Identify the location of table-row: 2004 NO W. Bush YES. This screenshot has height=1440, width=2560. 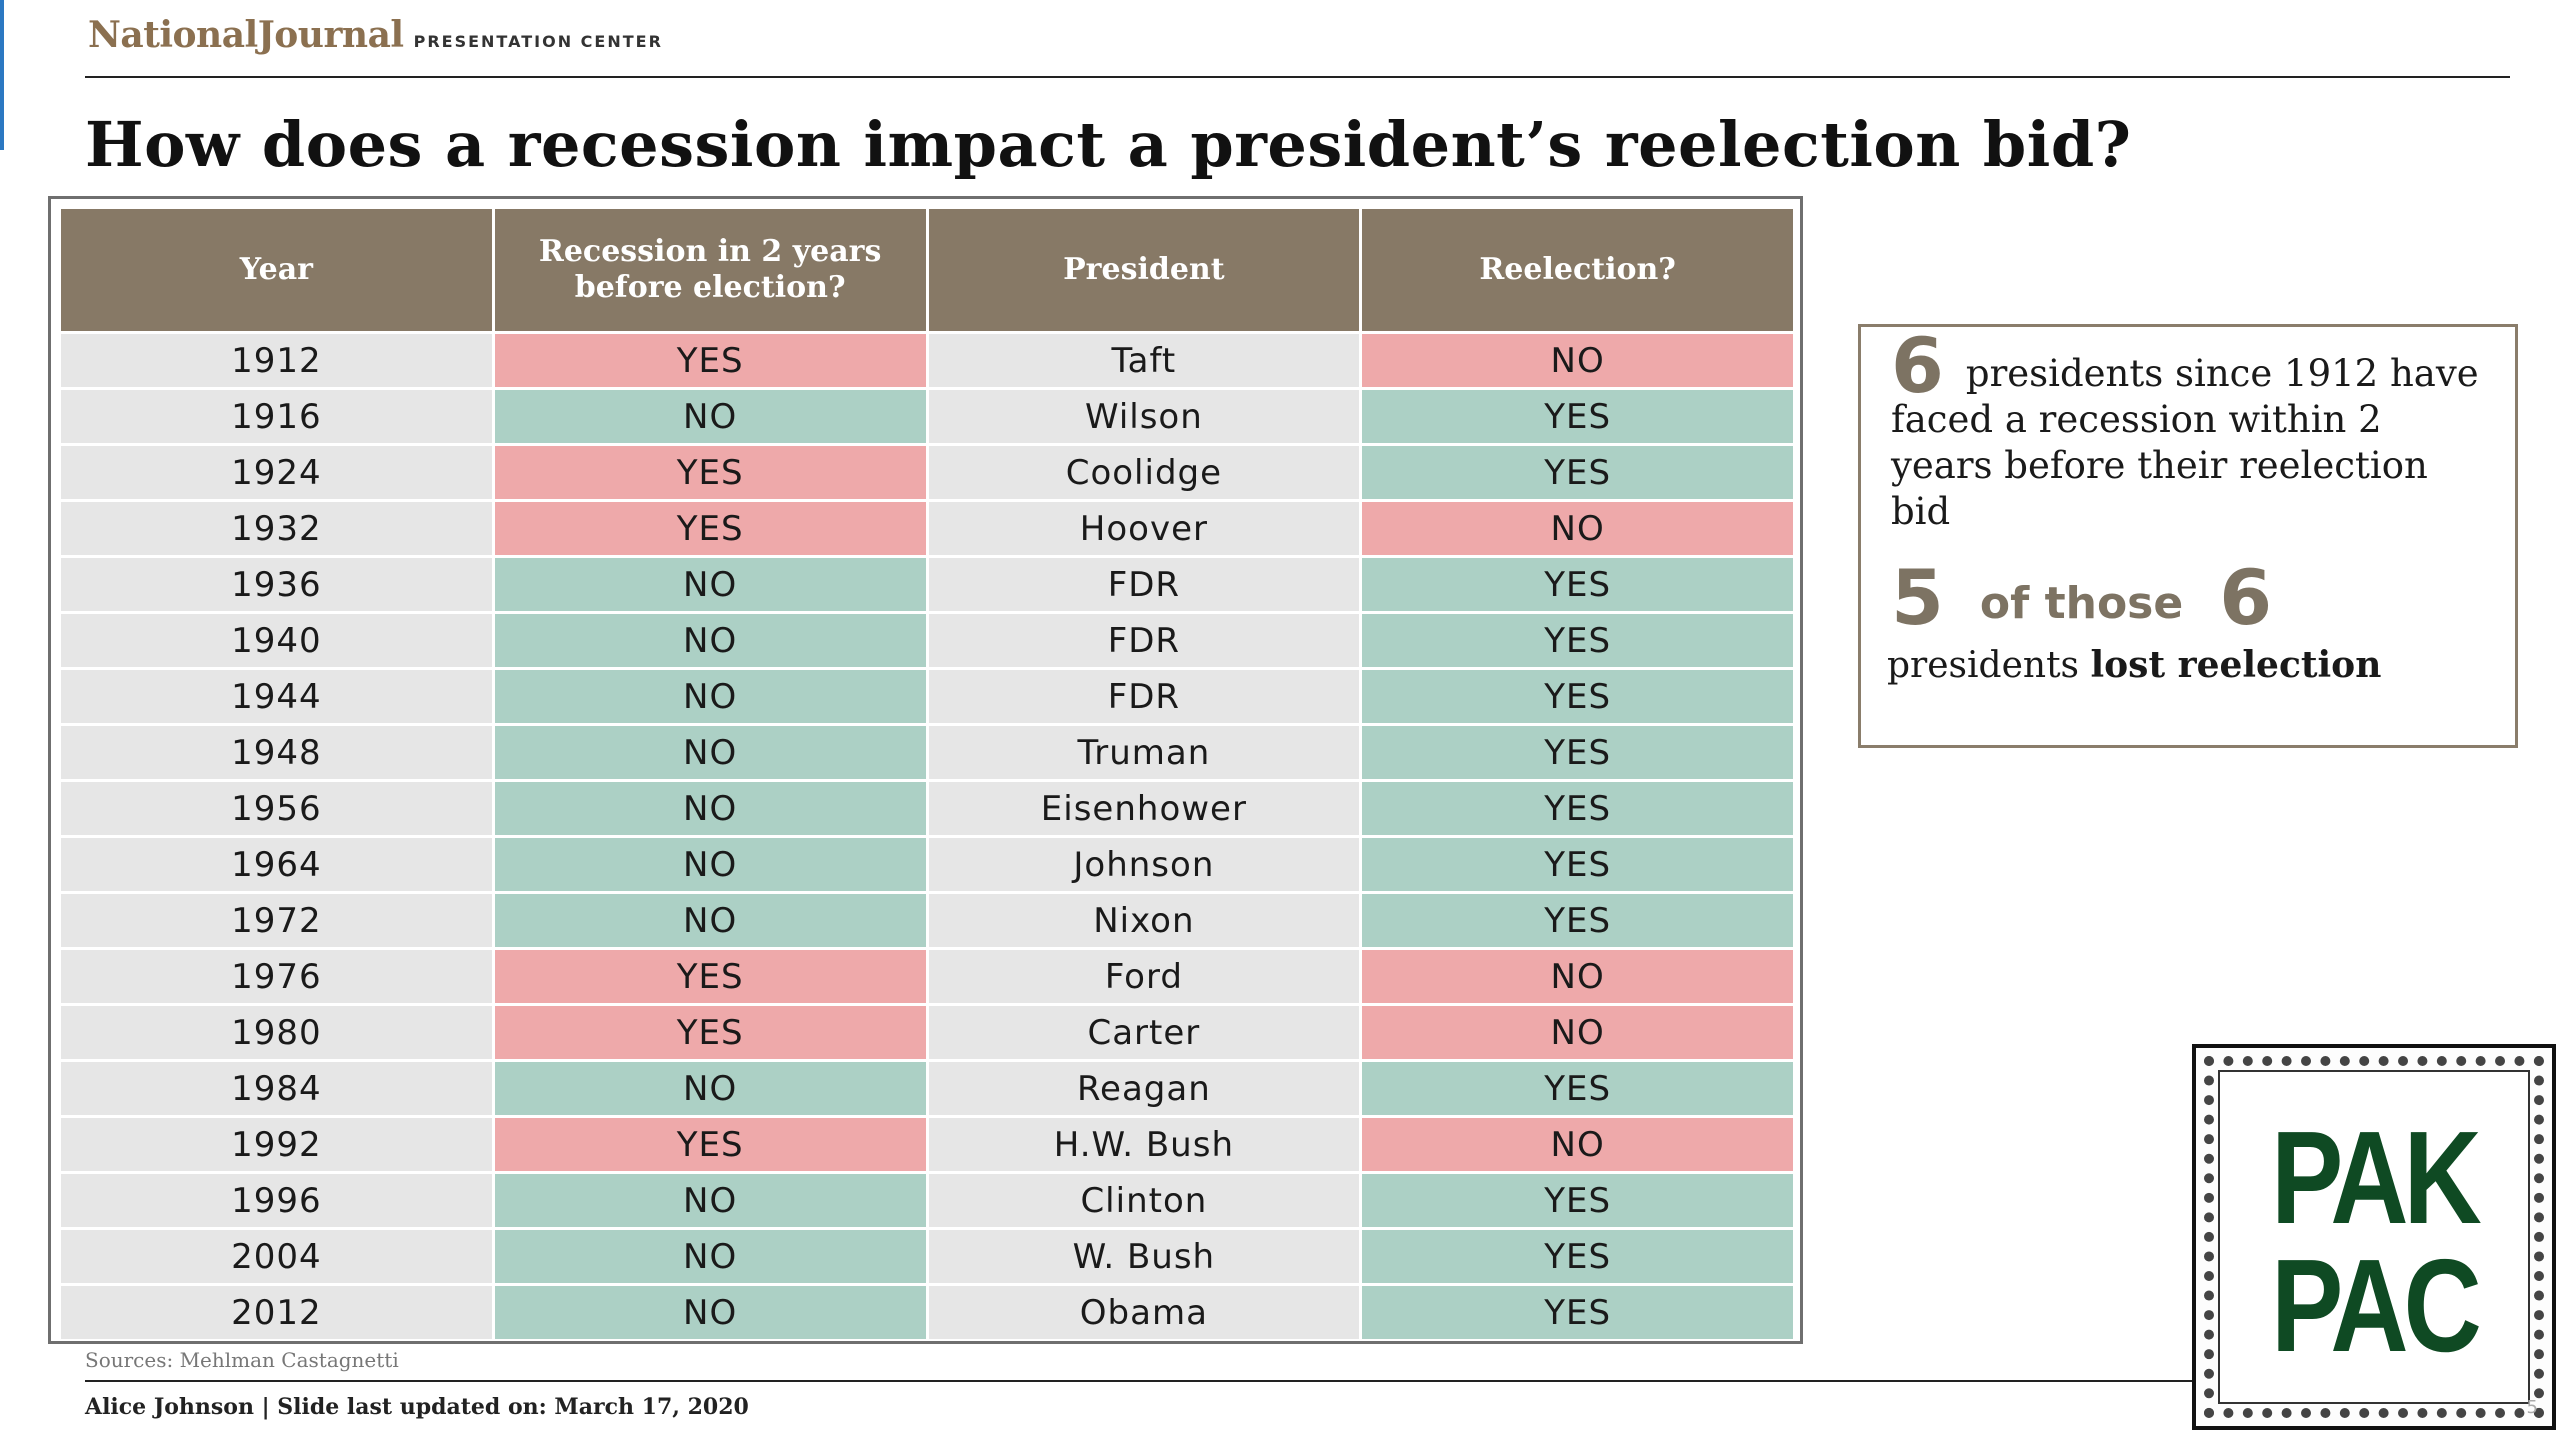
(927, 1256).